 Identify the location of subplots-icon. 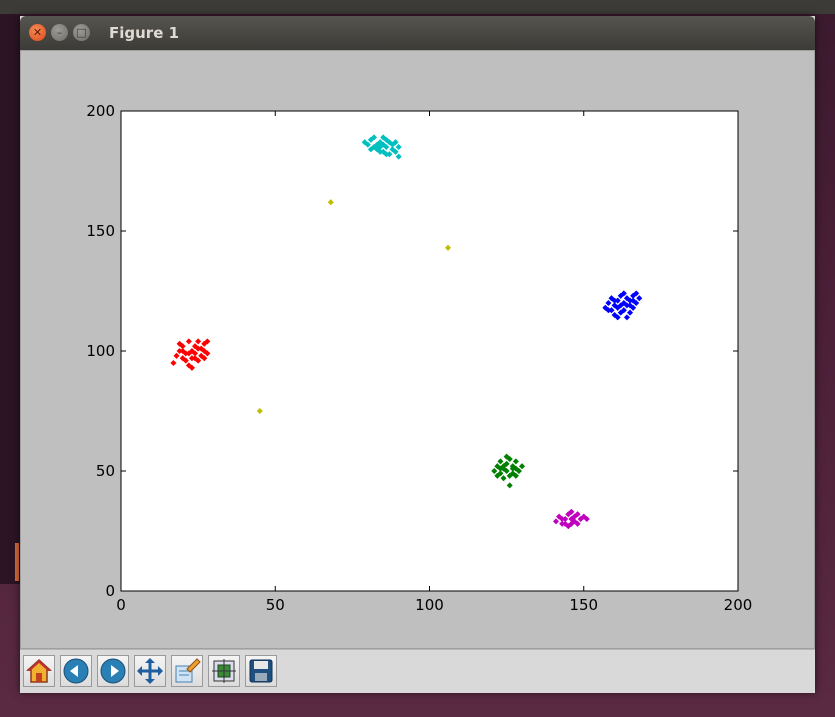
(224, 671).